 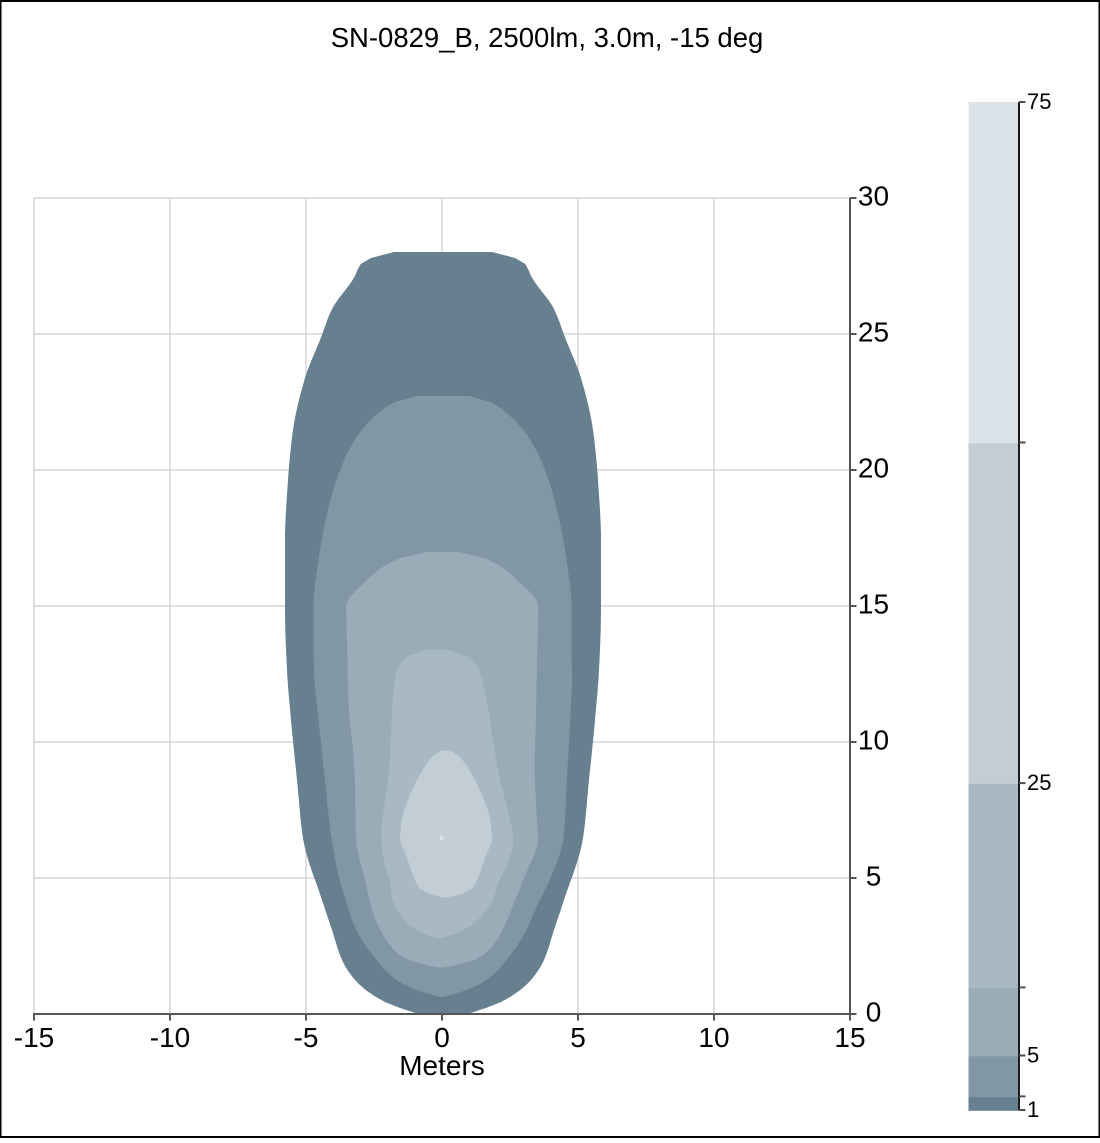 What do you see at coordinates (442, 1065) in the screenshot?
I see `svg-text: Meters` at bounding box center [442, 1065].